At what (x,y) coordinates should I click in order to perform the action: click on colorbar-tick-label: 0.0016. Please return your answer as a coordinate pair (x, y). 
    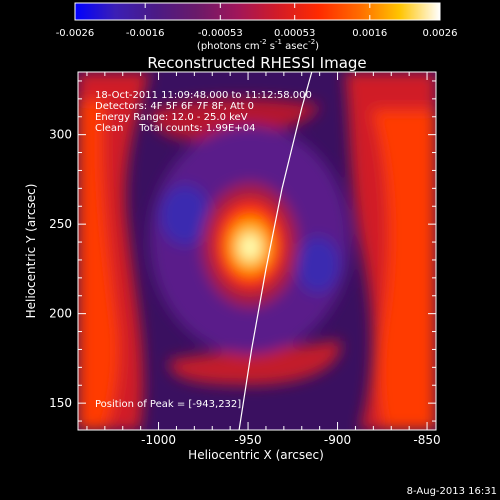
    Looking at the image, I should click on (369, 33).